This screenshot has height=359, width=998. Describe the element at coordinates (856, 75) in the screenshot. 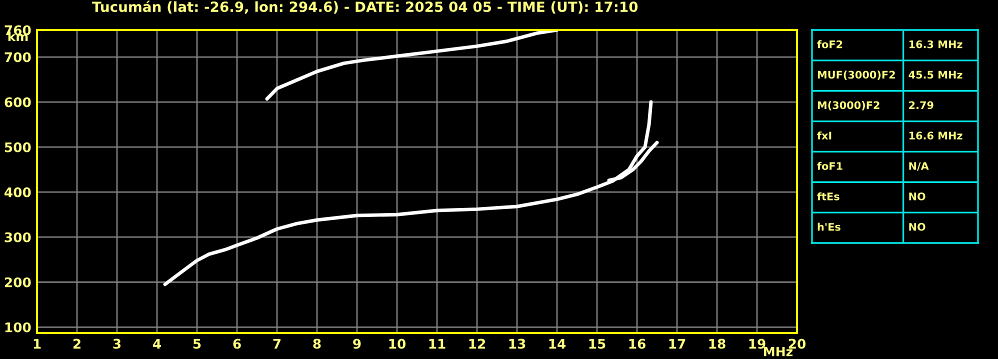

I see `text: MUF(3000)F2` at that location.